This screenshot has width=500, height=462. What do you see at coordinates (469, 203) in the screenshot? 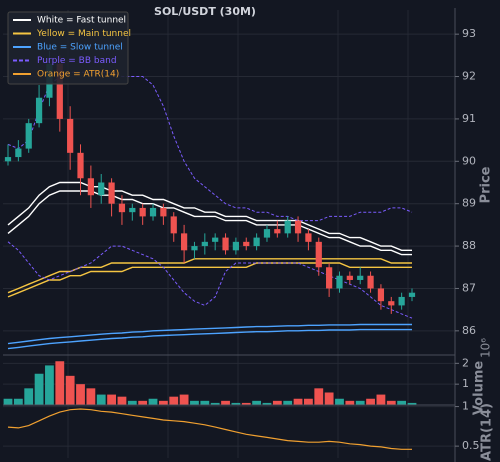
I see `y-tick-label: 89` at bounding box center [469, 203].